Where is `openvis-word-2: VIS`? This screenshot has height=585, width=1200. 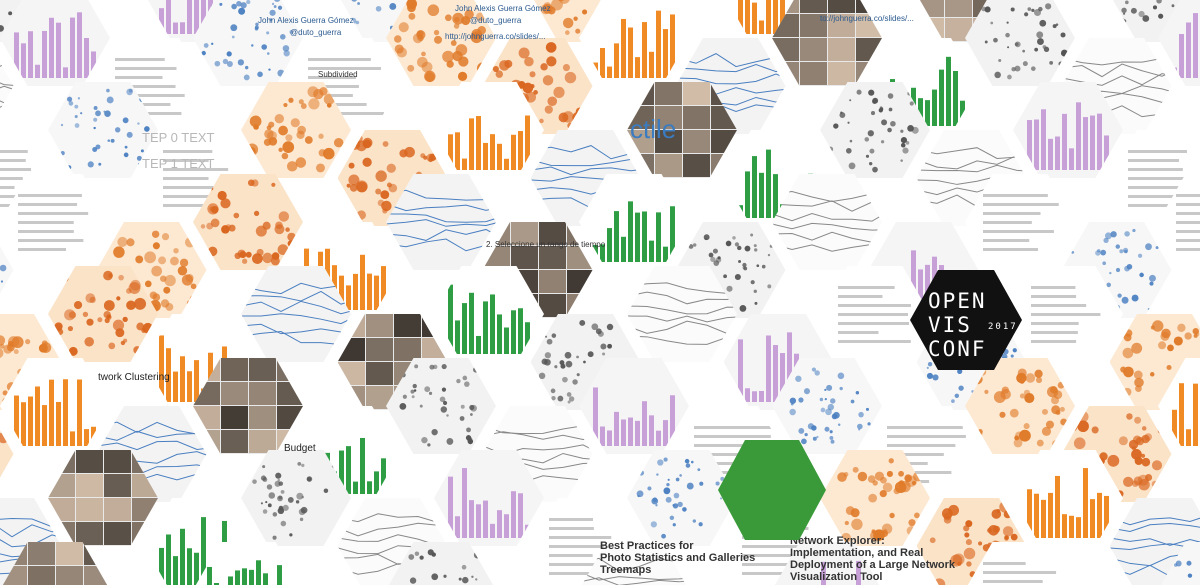 openvis-word-2: VIS is located at coordinates (950, 325).